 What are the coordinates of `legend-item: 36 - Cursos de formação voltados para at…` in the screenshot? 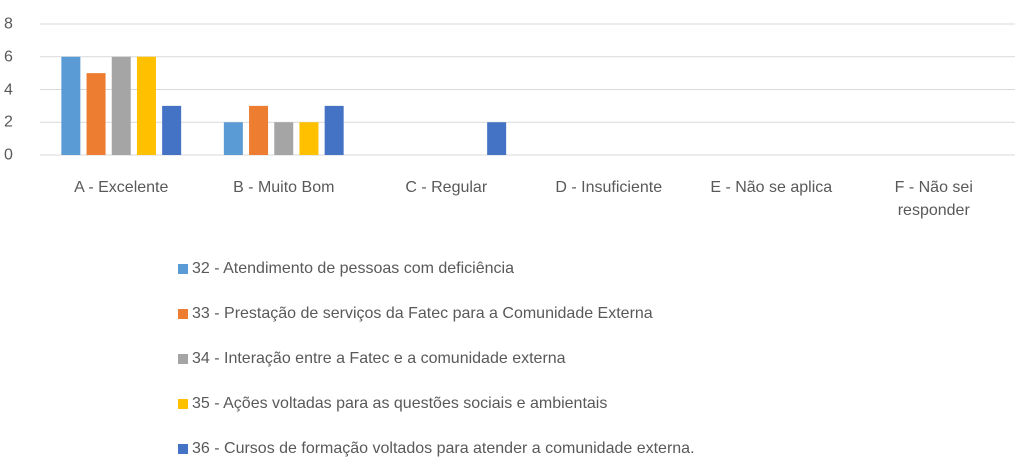 It's located at (436, 448).